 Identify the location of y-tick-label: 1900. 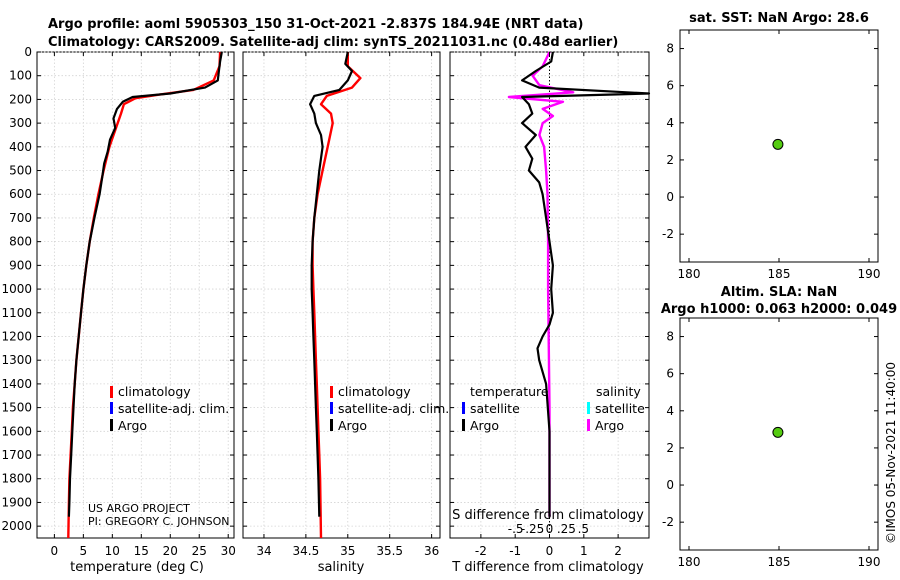
(16, 502).